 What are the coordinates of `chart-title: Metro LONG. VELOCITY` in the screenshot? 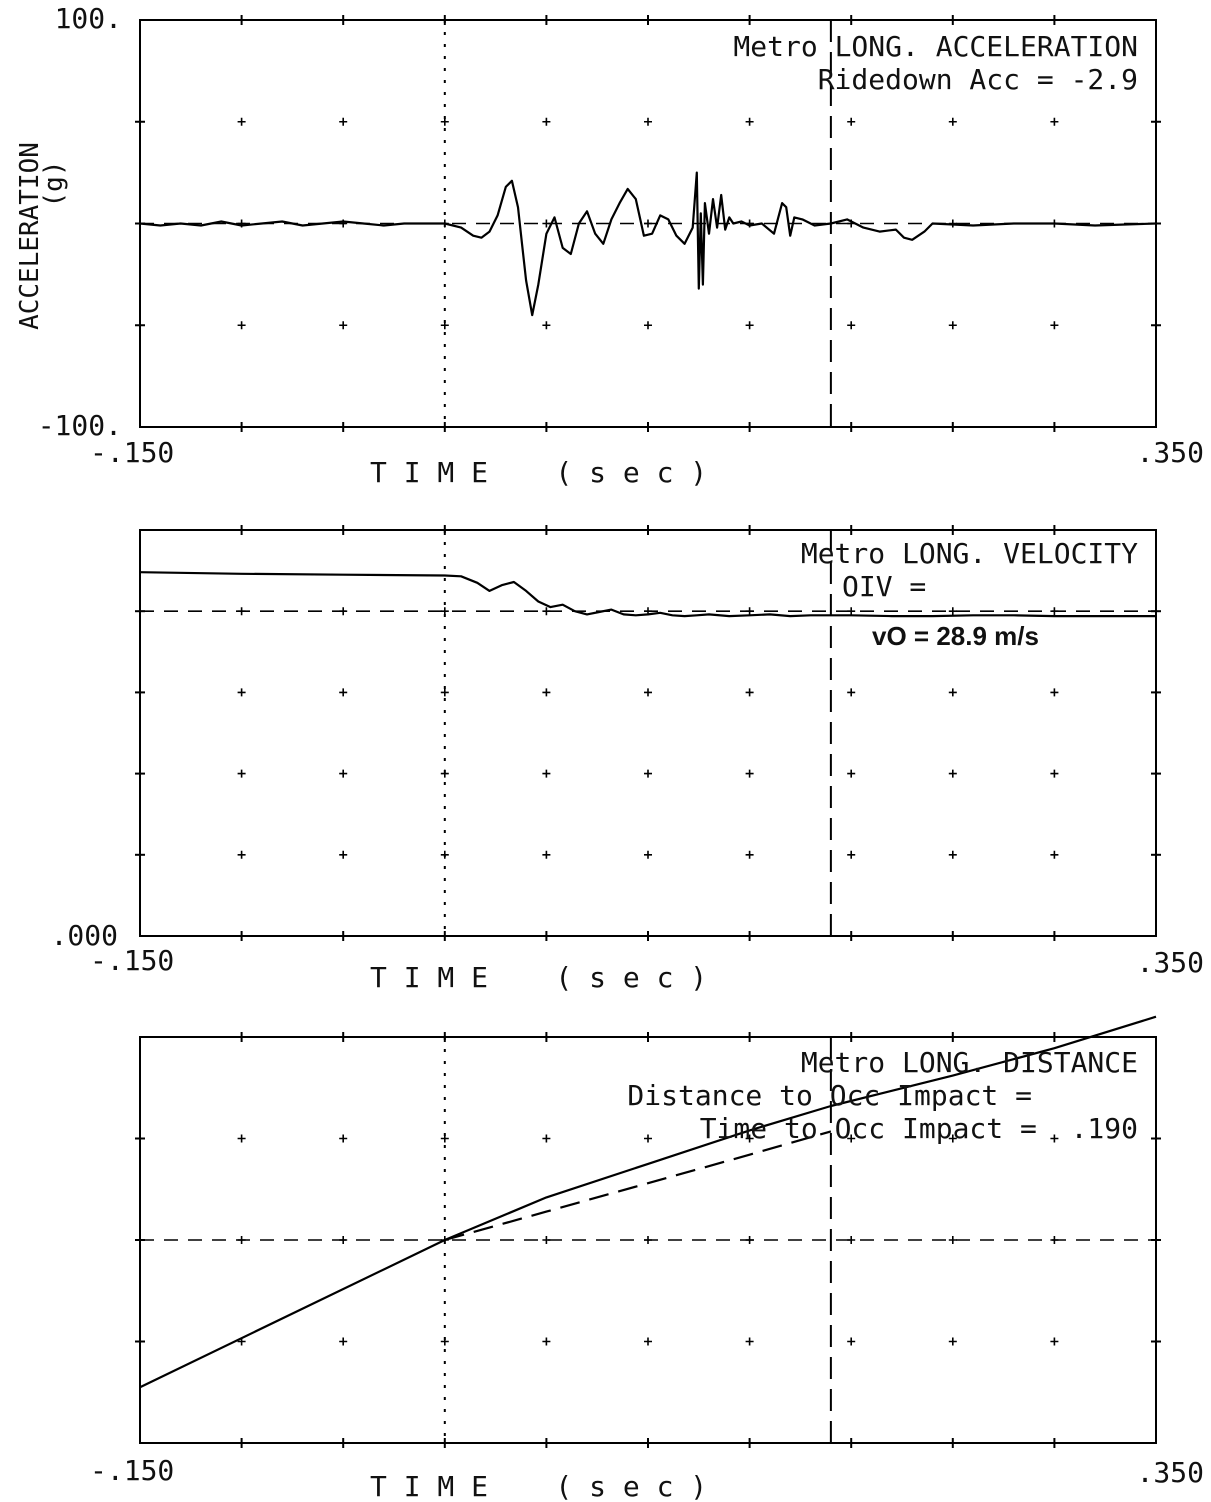 It's located at (969, 553).